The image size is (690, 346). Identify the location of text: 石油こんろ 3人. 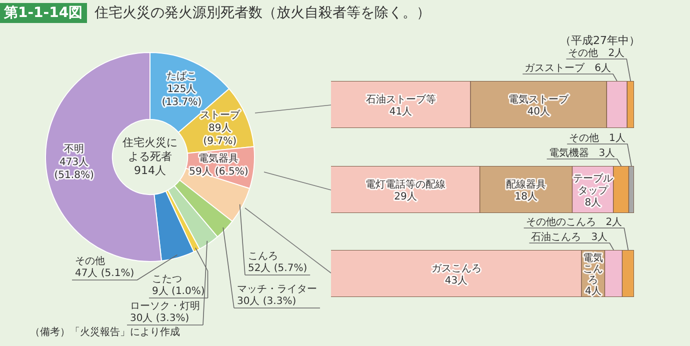
(569, 237).